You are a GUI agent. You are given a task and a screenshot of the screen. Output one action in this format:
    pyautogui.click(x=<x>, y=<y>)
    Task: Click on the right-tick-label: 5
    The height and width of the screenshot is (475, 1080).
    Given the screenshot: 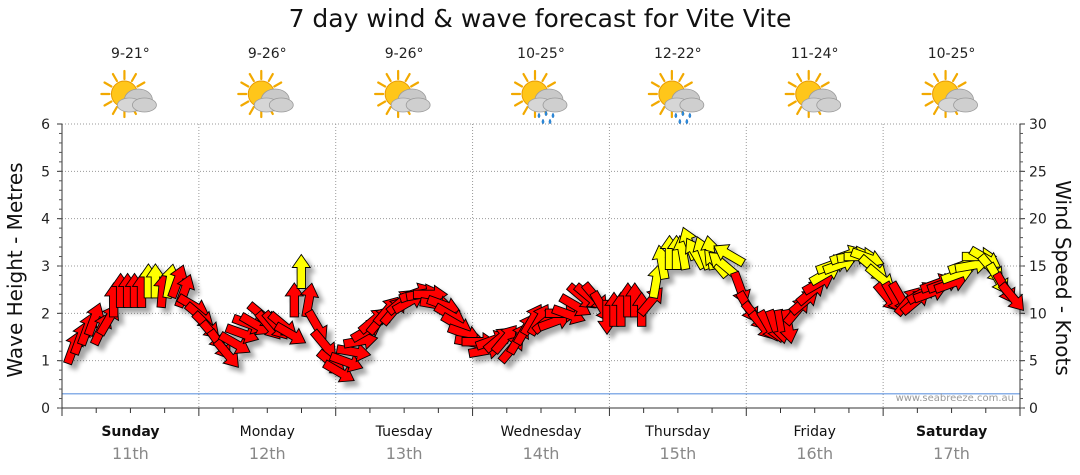 What is the action you would take?
    pyautogui.click(x=1033, y=362)
    